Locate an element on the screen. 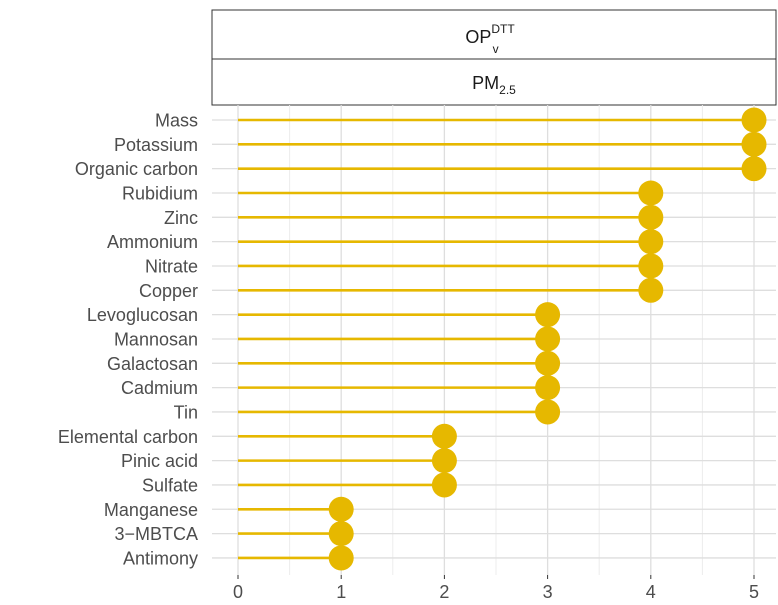 The height and width of the screenshot is (605, 778). category-label: Nitrate is located at coordinates (171, 266).